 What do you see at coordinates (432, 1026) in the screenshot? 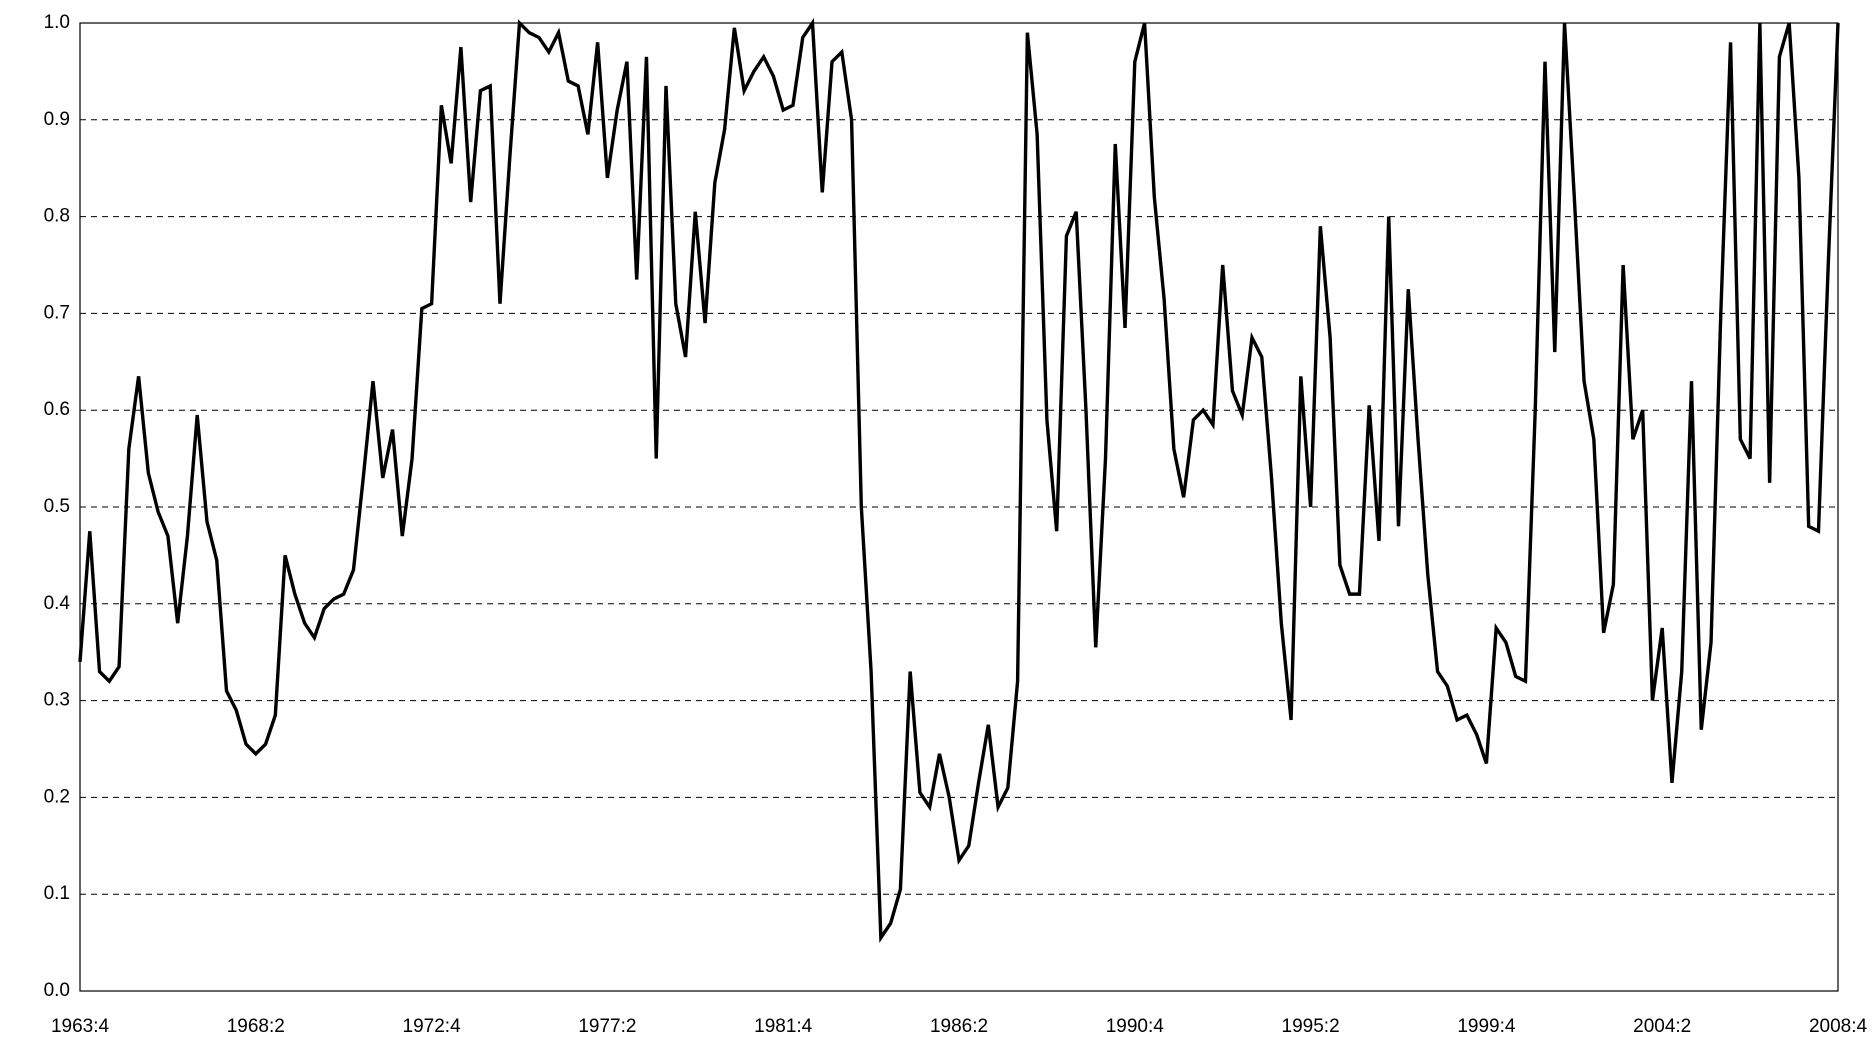
I see `x-tick-label: 1972:4` at bounding box center [432, 1026].